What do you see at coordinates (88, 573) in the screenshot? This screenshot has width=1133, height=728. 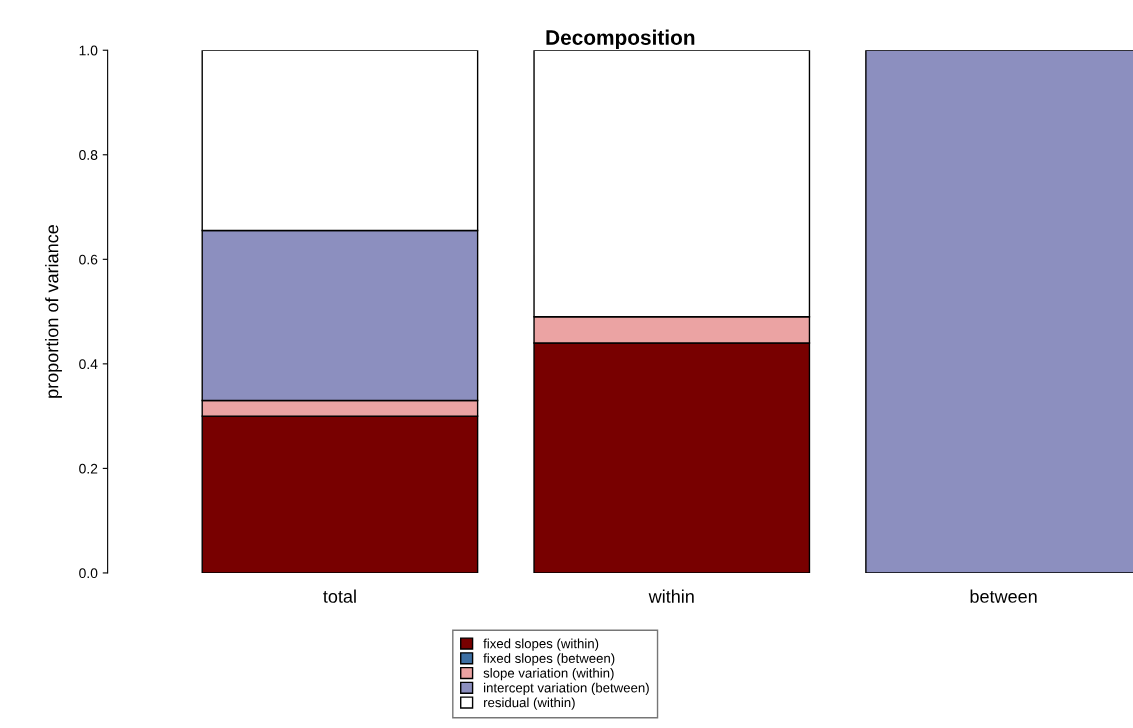 I see `y-tick-label: 0.0` at bounding box center [88, 573].